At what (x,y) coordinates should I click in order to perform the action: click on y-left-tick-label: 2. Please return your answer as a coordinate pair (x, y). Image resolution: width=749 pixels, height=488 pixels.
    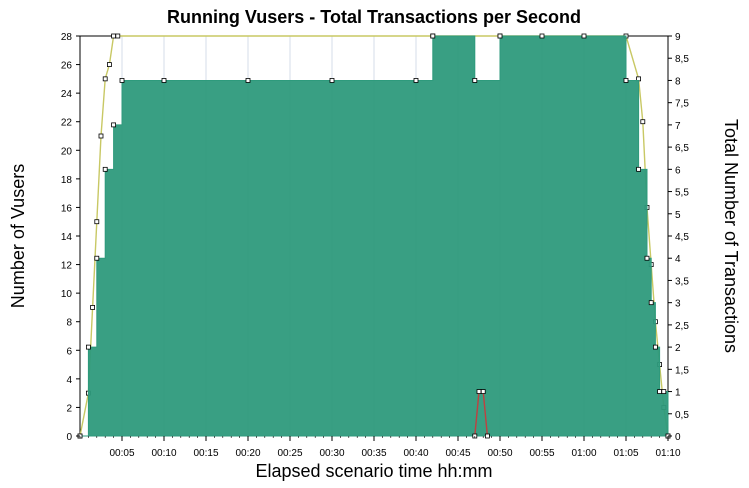
    Looking at the image, I should click on (69, 408).